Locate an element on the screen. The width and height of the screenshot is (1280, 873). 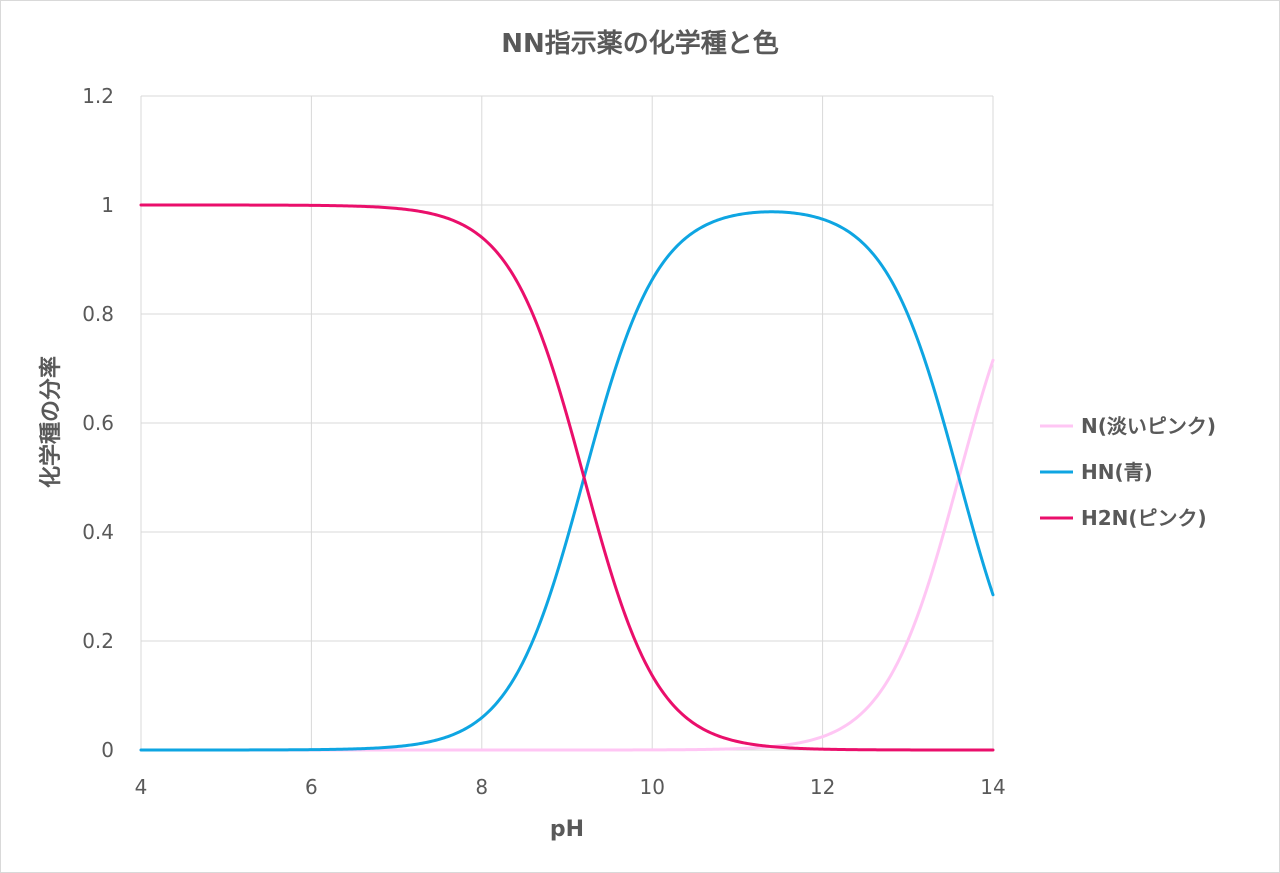
legend-label-0: N(淡いピンク) is located at coordinates (1148, 426).